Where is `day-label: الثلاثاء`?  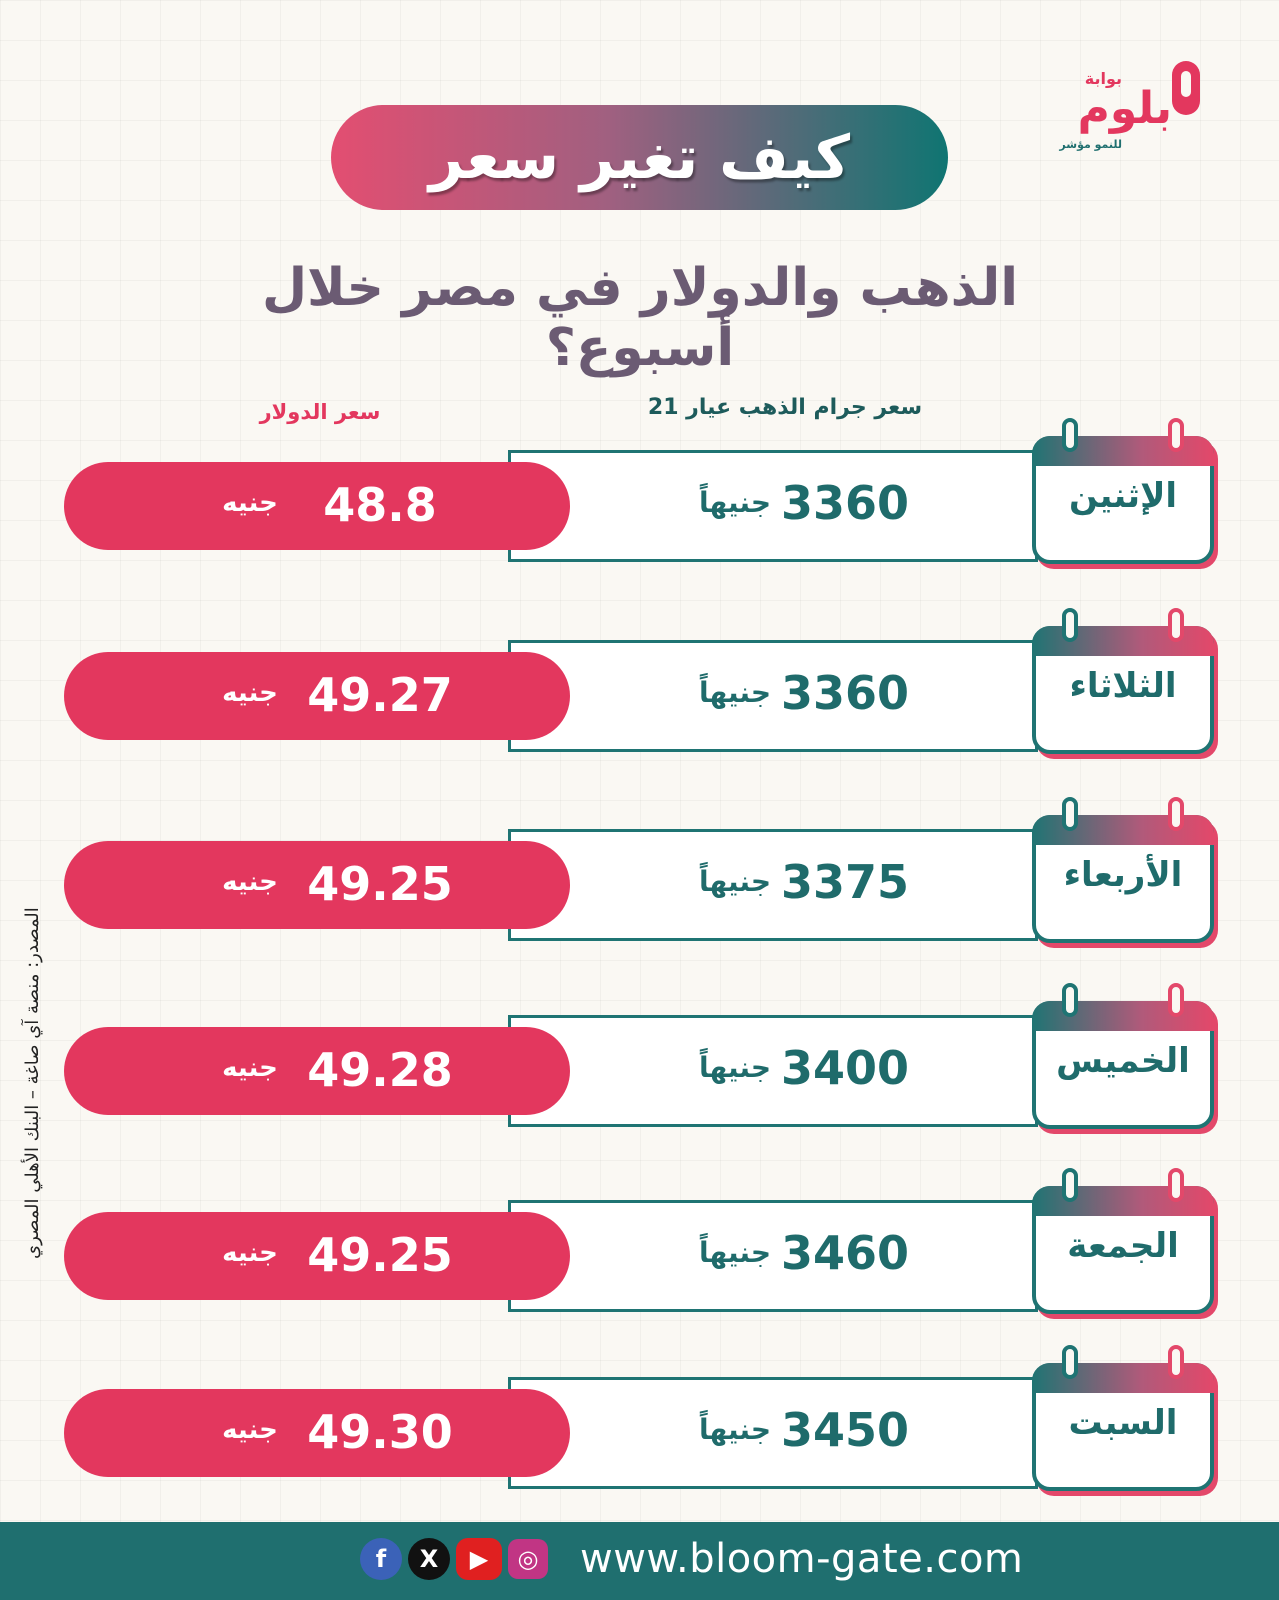 day-label: الثلاثاء is located at coordinates (1123, 686).